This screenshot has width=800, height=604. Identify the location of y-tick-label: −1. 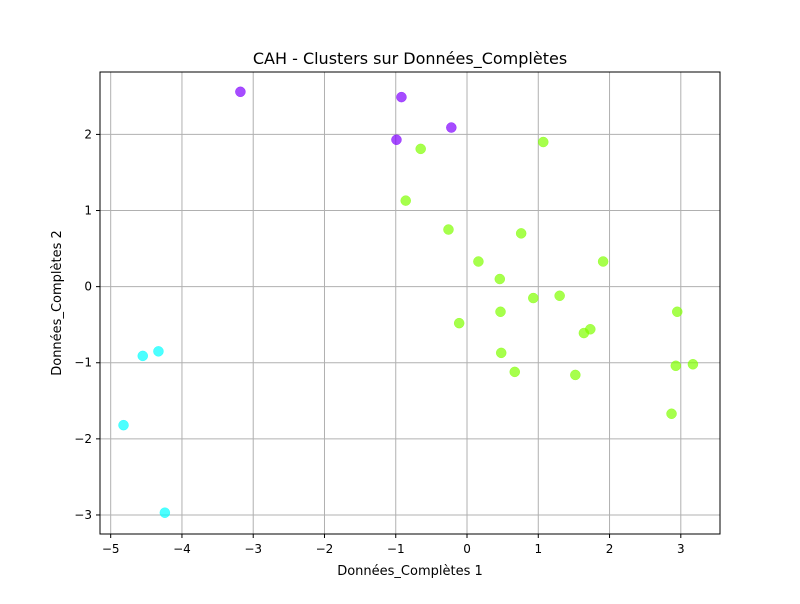
(83, 363).